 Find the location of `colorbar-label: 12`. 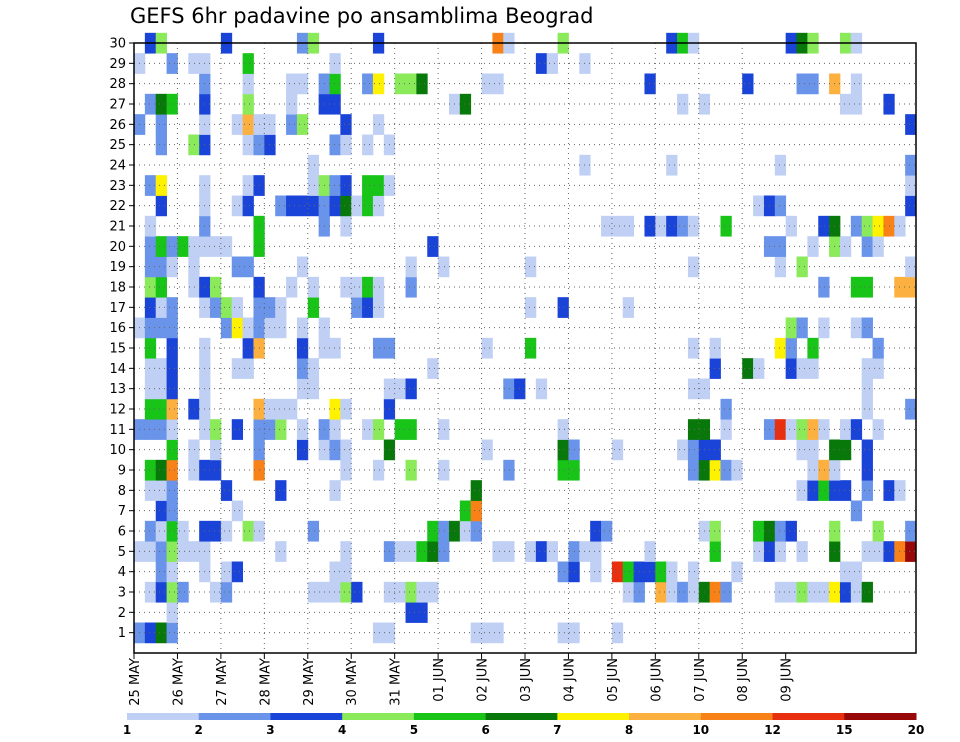

colorbar-label: 12 is located at coordinates (772, 730).